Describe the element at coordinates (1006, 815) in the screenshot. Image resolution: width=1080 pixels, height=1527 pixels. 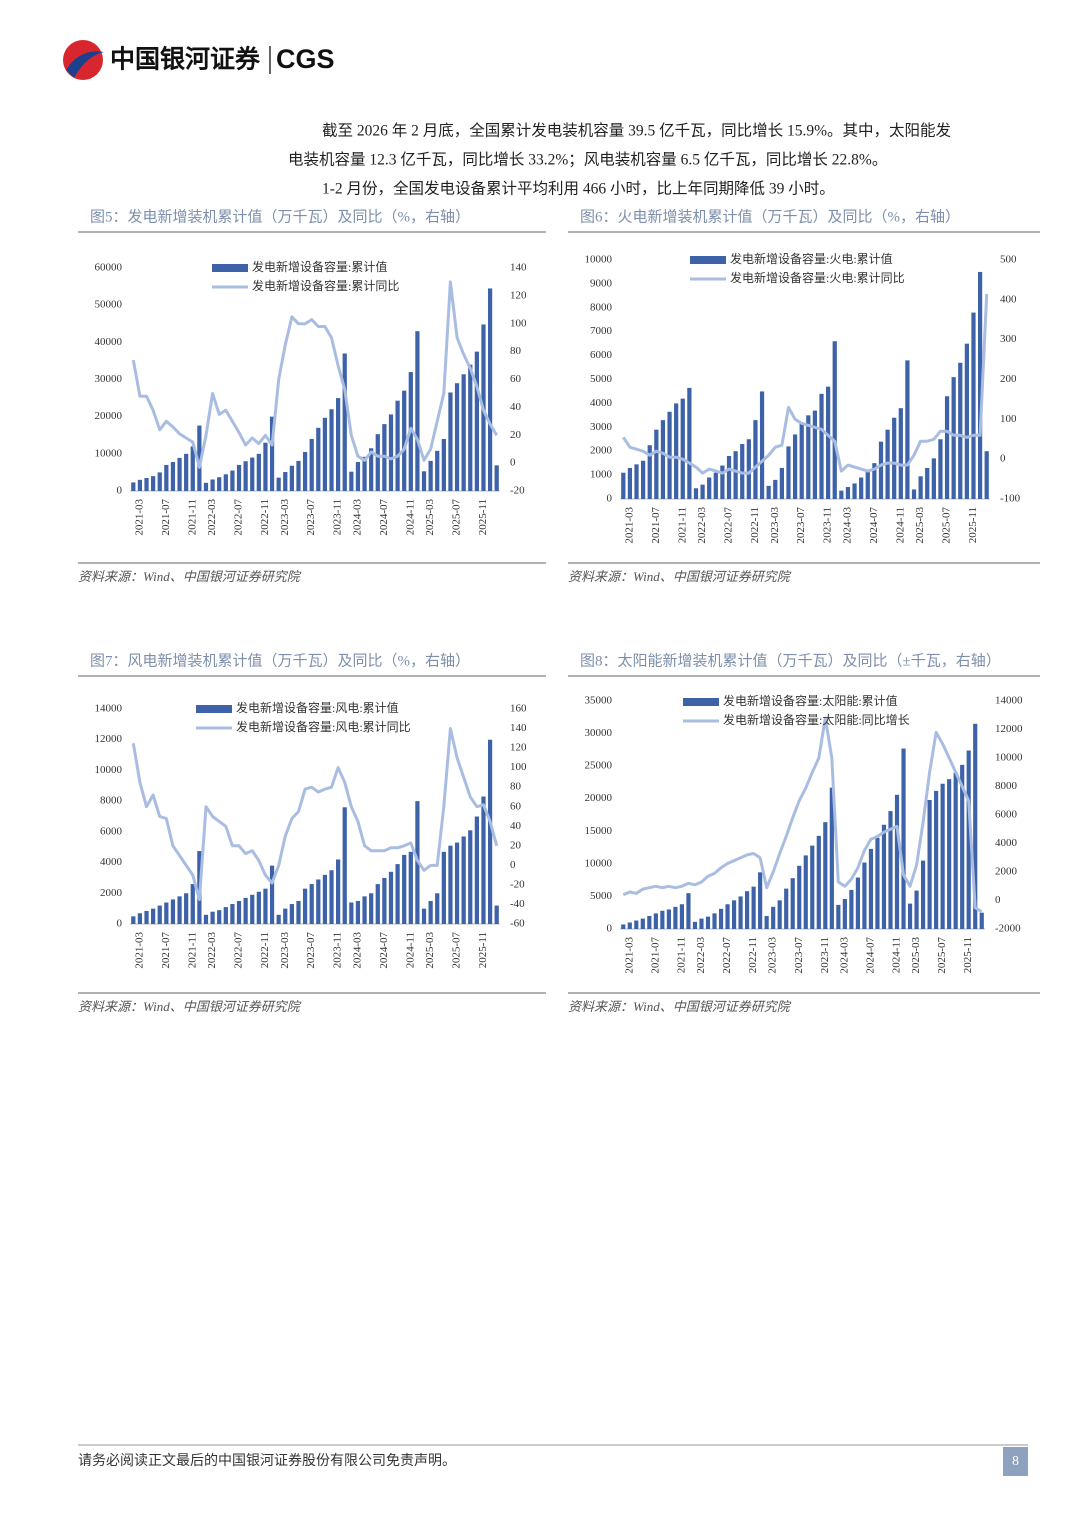
I see `y2-tick-label: 6000` at that location.